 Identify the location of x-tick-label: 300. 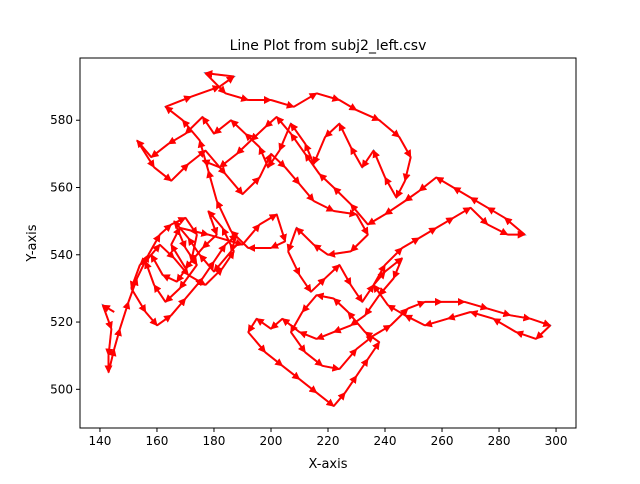
(556, 441).